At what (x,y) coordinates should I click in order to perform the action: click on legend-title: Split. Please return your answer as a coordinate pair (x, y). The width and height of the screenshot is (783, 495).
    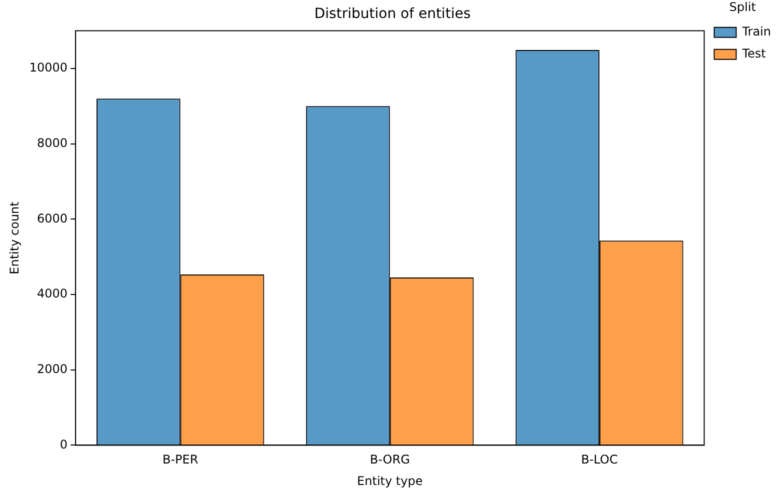
    Looking at the image, I should click on (742, 7).